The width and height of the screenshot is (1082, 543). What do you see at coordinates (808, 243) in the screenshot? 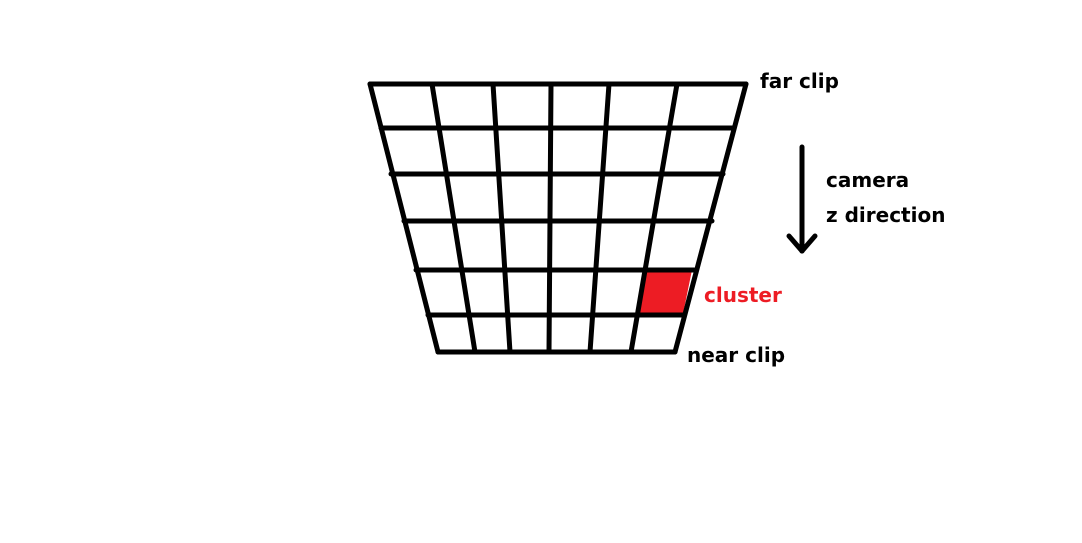
I see `arrow-head-right` at bounding box center [808, 243].